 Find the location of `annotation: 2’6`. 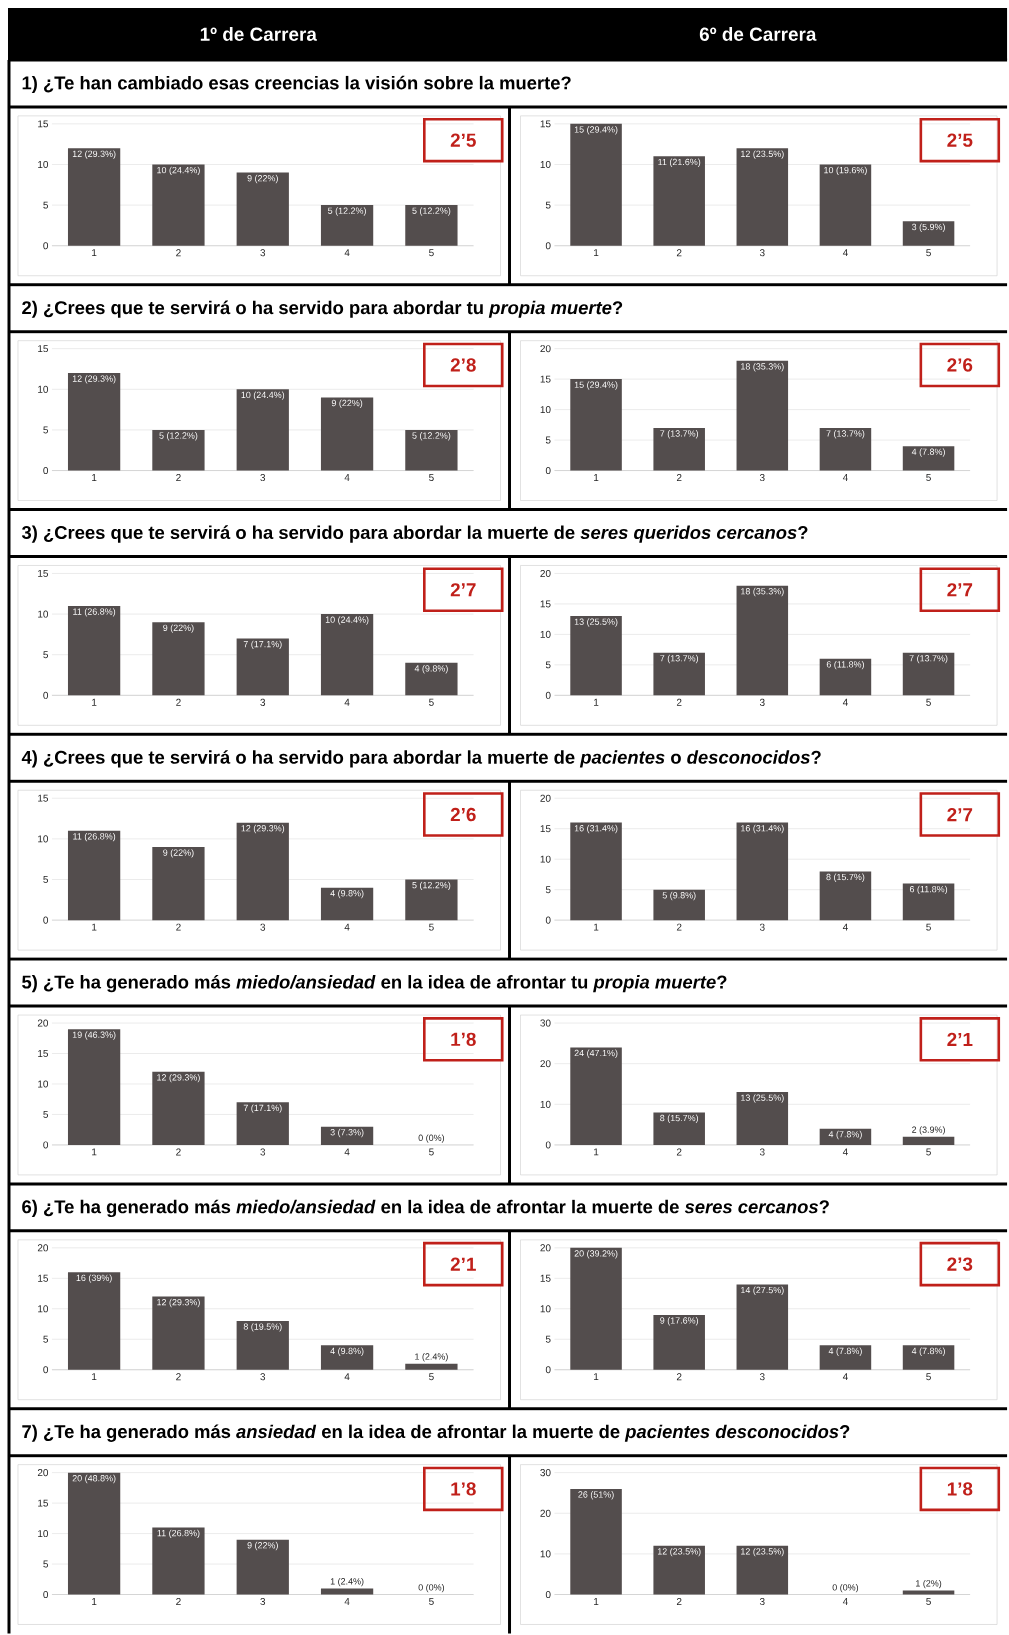

annotation: 2’6 is located at coordinates (960, 365).